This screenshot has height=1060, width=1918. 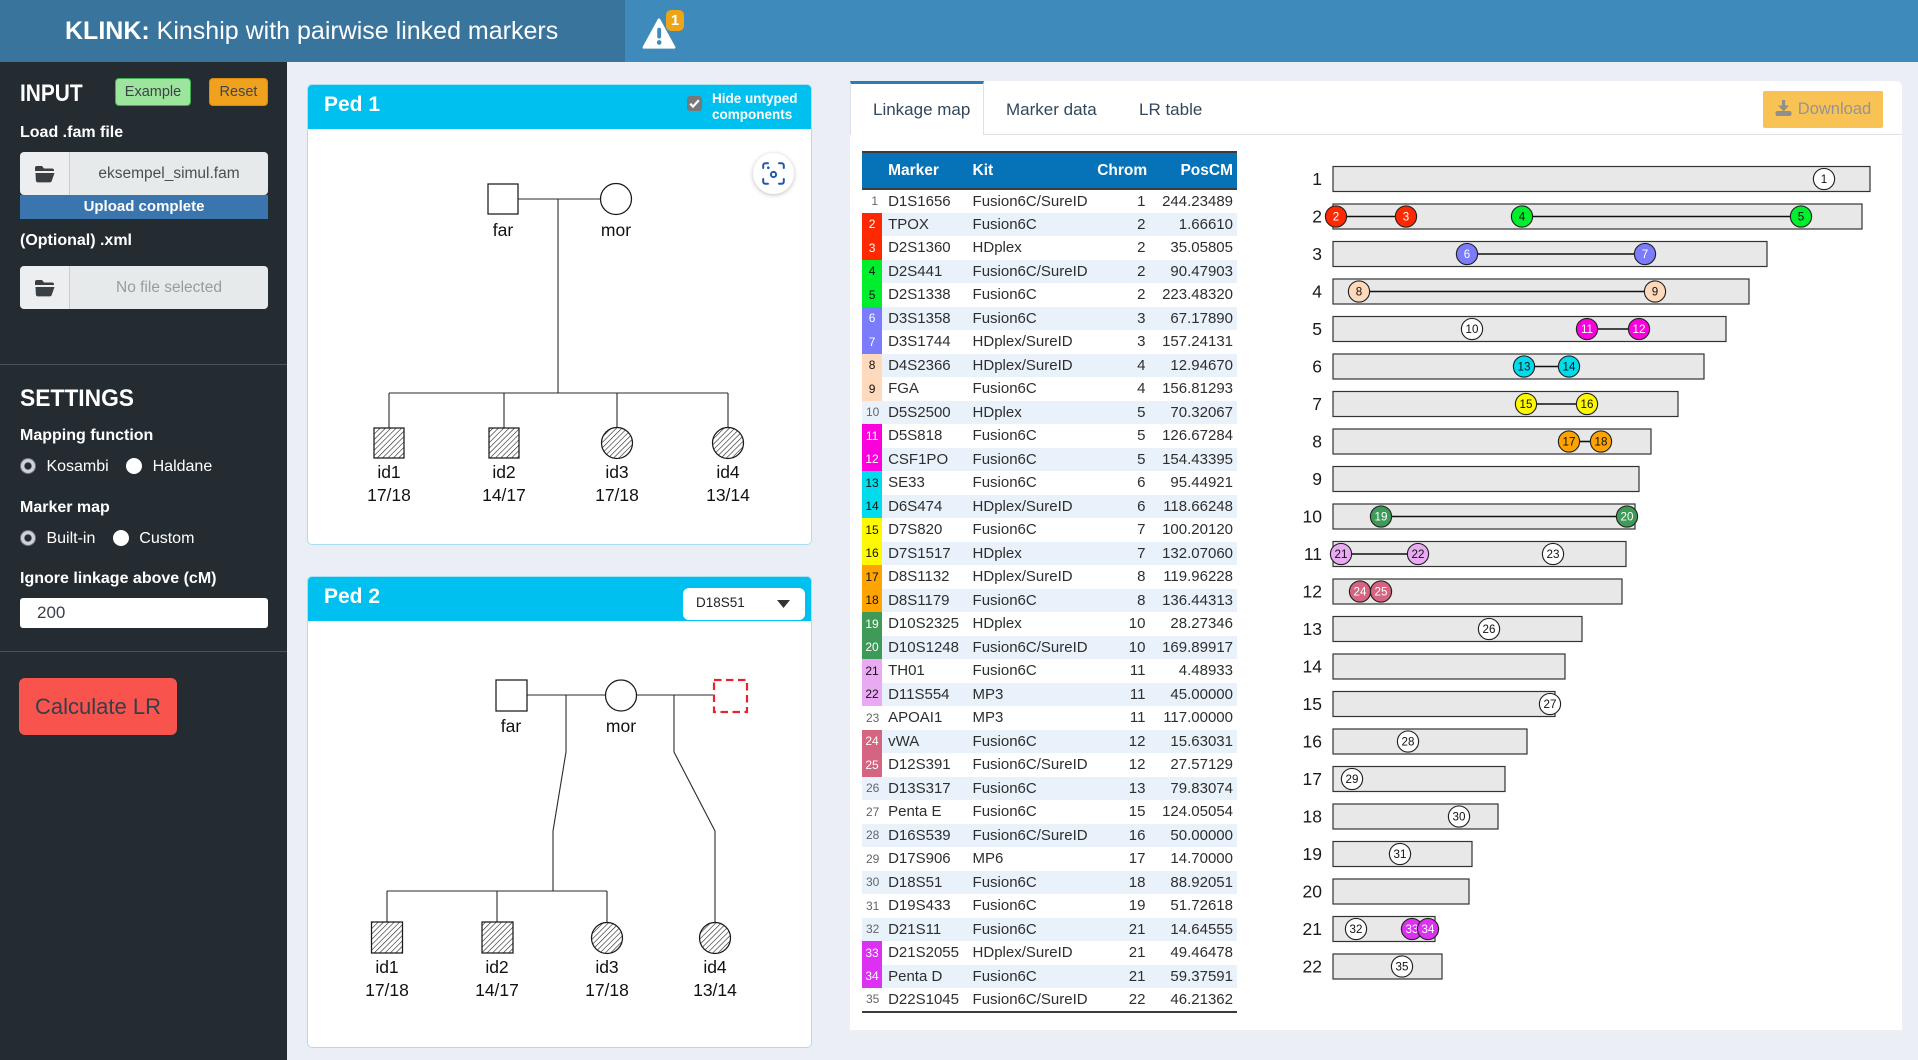 I want to click on svg-text: 30, so click(x=1459, y=817).